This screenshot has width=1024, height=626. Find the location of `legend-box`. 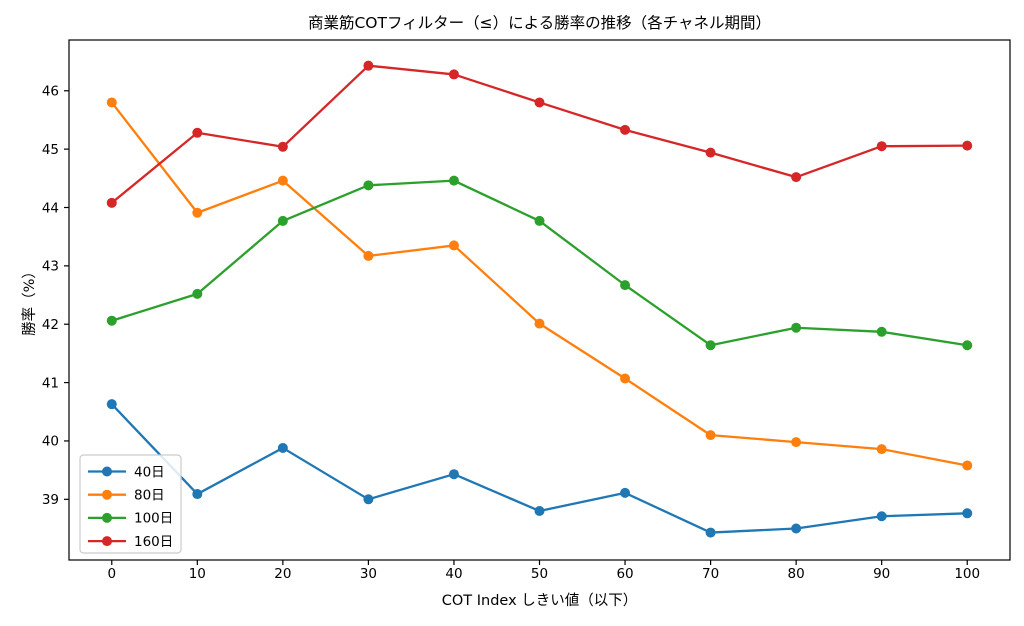

legend-box is located at coordinates (130, 504).